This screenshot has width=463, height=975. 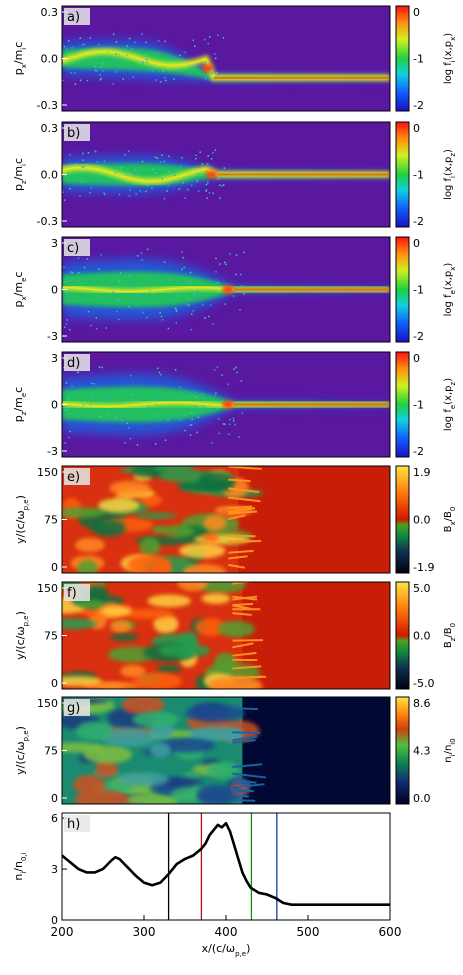 I want to click on upstream-region, so click(x=316, y=750).